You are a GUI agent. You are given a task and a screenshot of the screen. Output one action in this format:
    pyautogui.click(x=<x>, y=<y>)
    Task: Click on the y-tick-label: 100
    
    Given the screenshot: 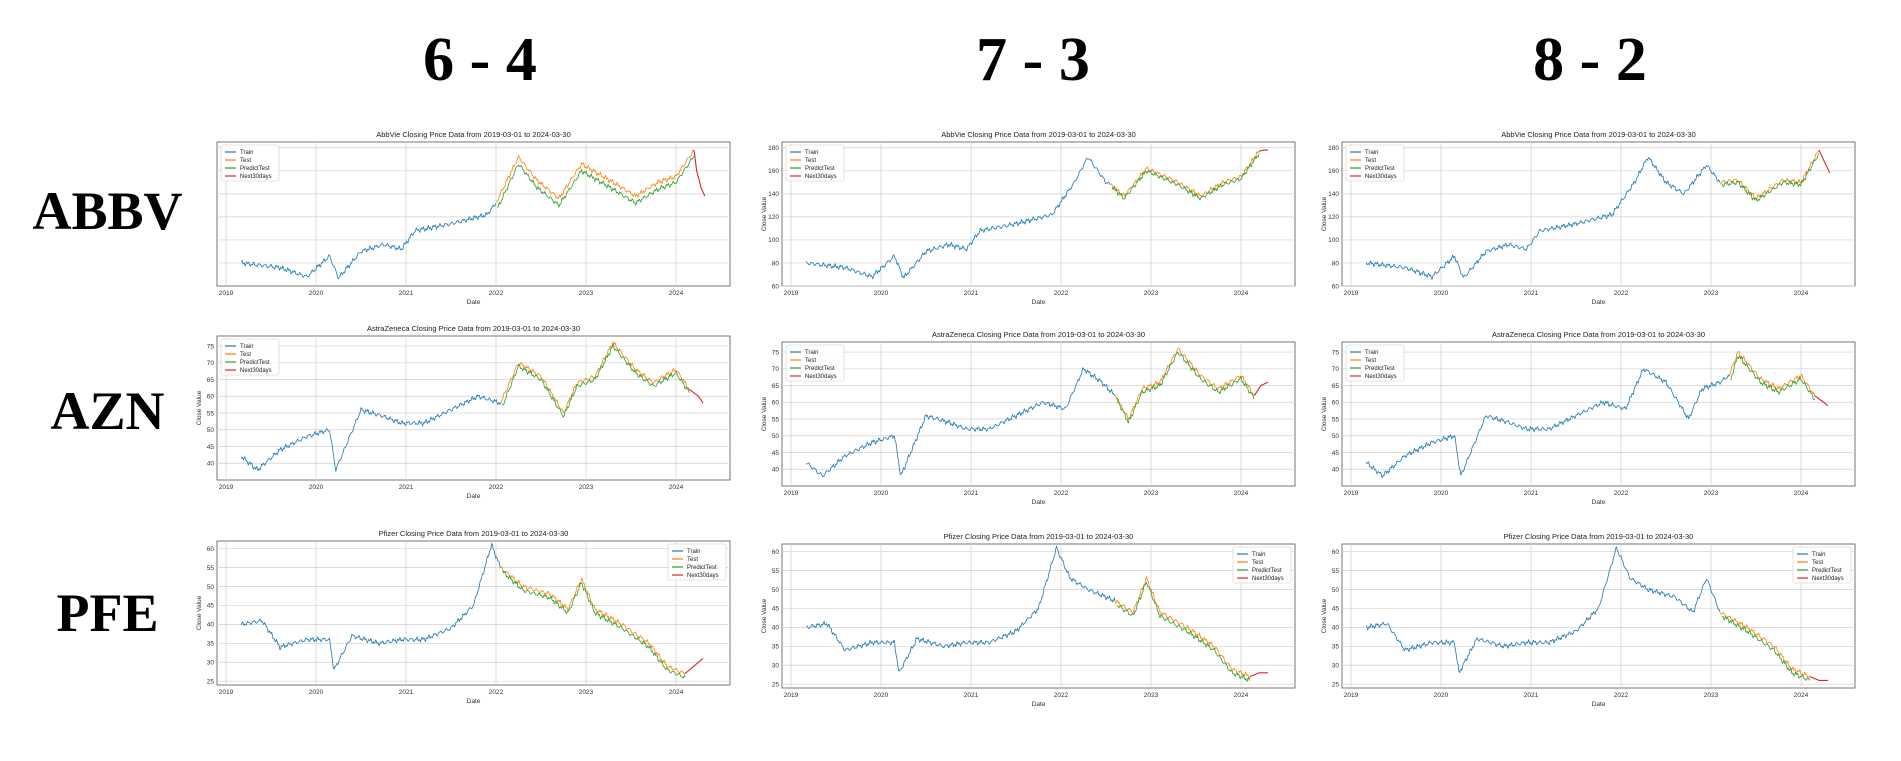 What is the action you would take?
    pyautogui.click(x=1333, y=240)
    